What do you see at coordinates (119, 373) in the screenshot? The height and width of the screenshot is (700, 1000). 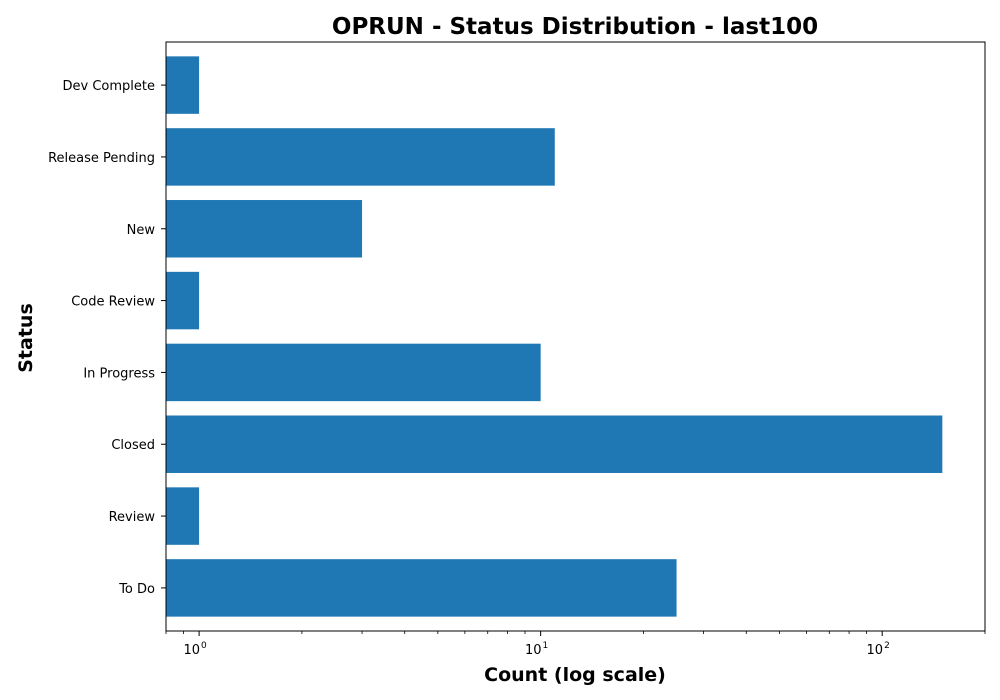 I see `y-tick-label-in-progress: In Progress` at bounding box center [119, 373].